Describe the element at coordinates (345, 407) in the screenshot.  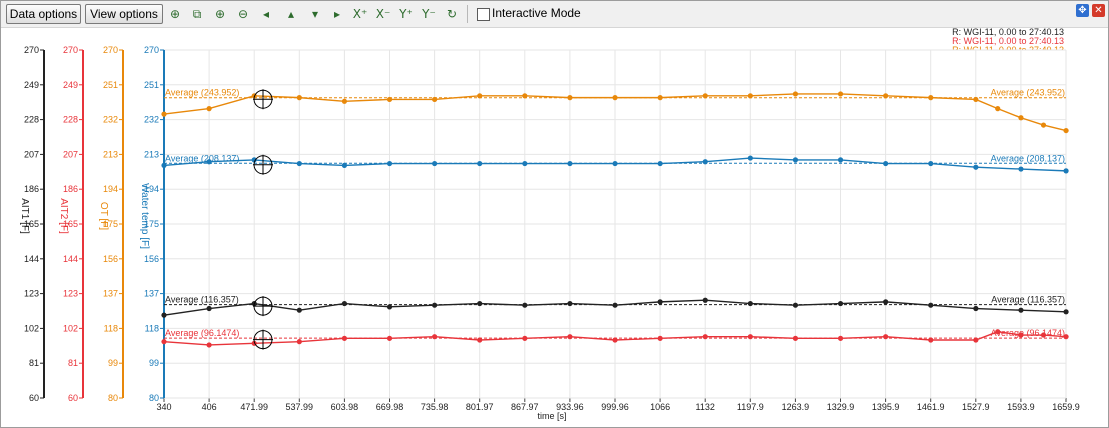
I see `x-tick-label: 603.98` at that location.